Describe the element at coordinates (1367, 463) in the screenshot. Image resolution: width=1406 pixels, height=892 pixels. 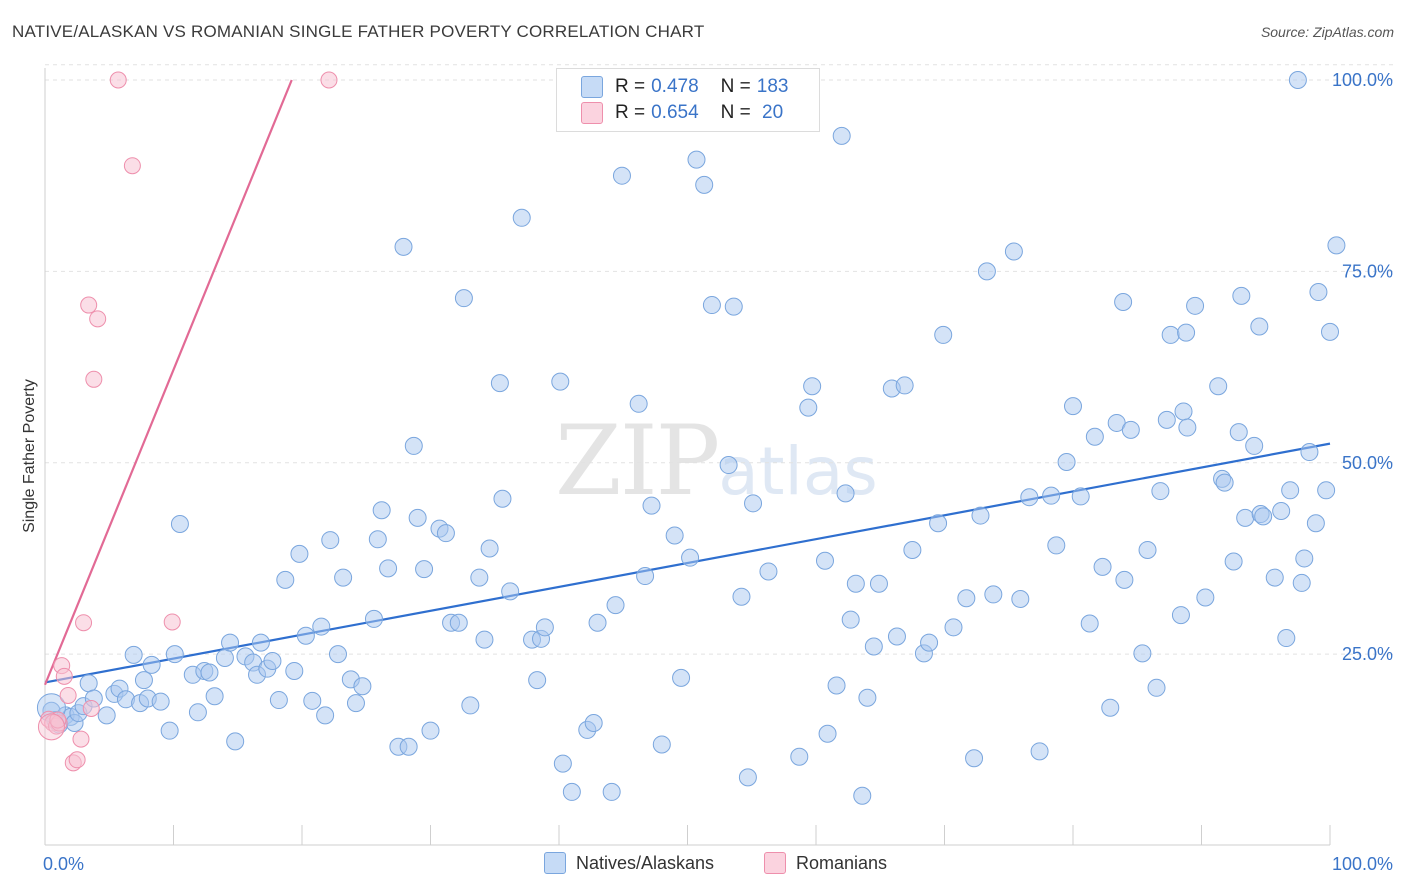
I see `y-tick-label: 50.0%` at that location.